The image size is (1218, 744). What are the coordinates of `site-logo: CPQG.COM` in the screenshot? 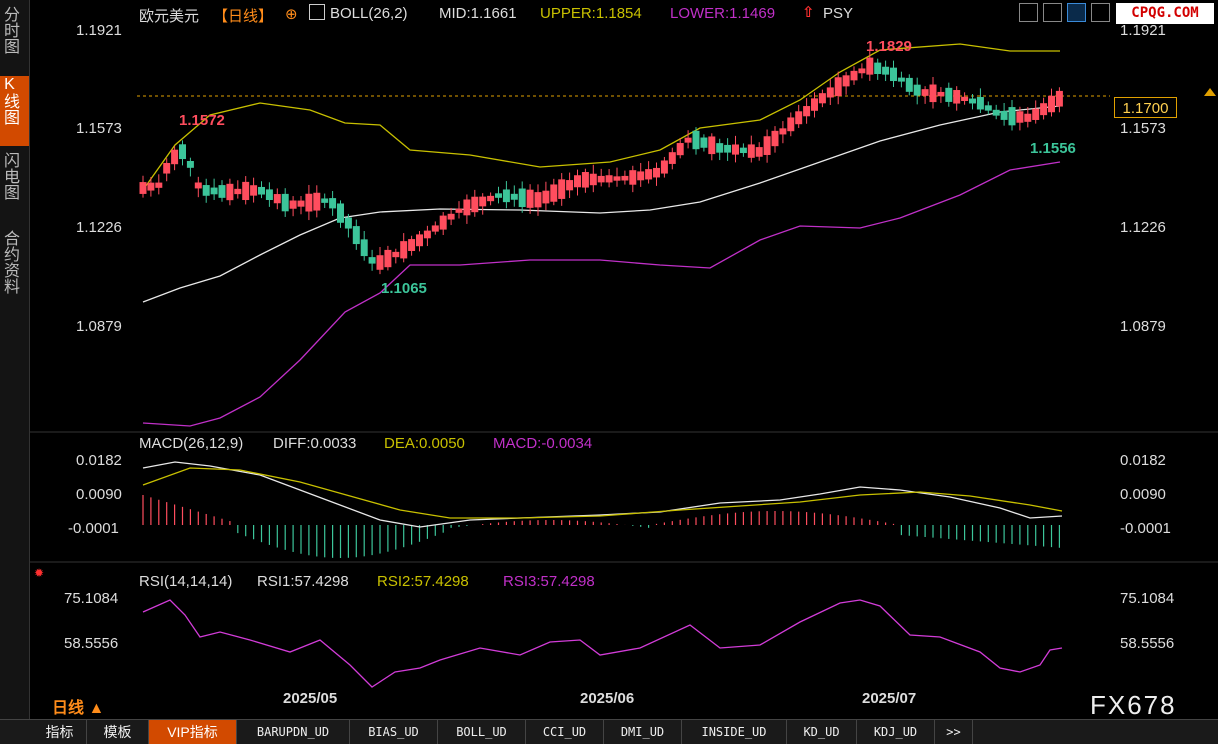 It's located at (1165, 13).